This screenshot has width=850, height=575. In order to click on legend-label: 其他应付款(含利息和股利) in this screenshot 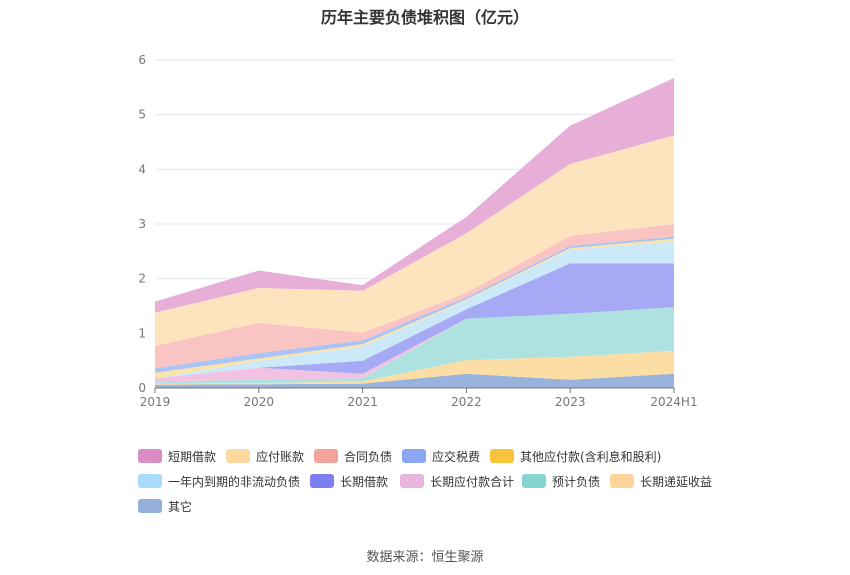, I will do `click(591, 456)`.